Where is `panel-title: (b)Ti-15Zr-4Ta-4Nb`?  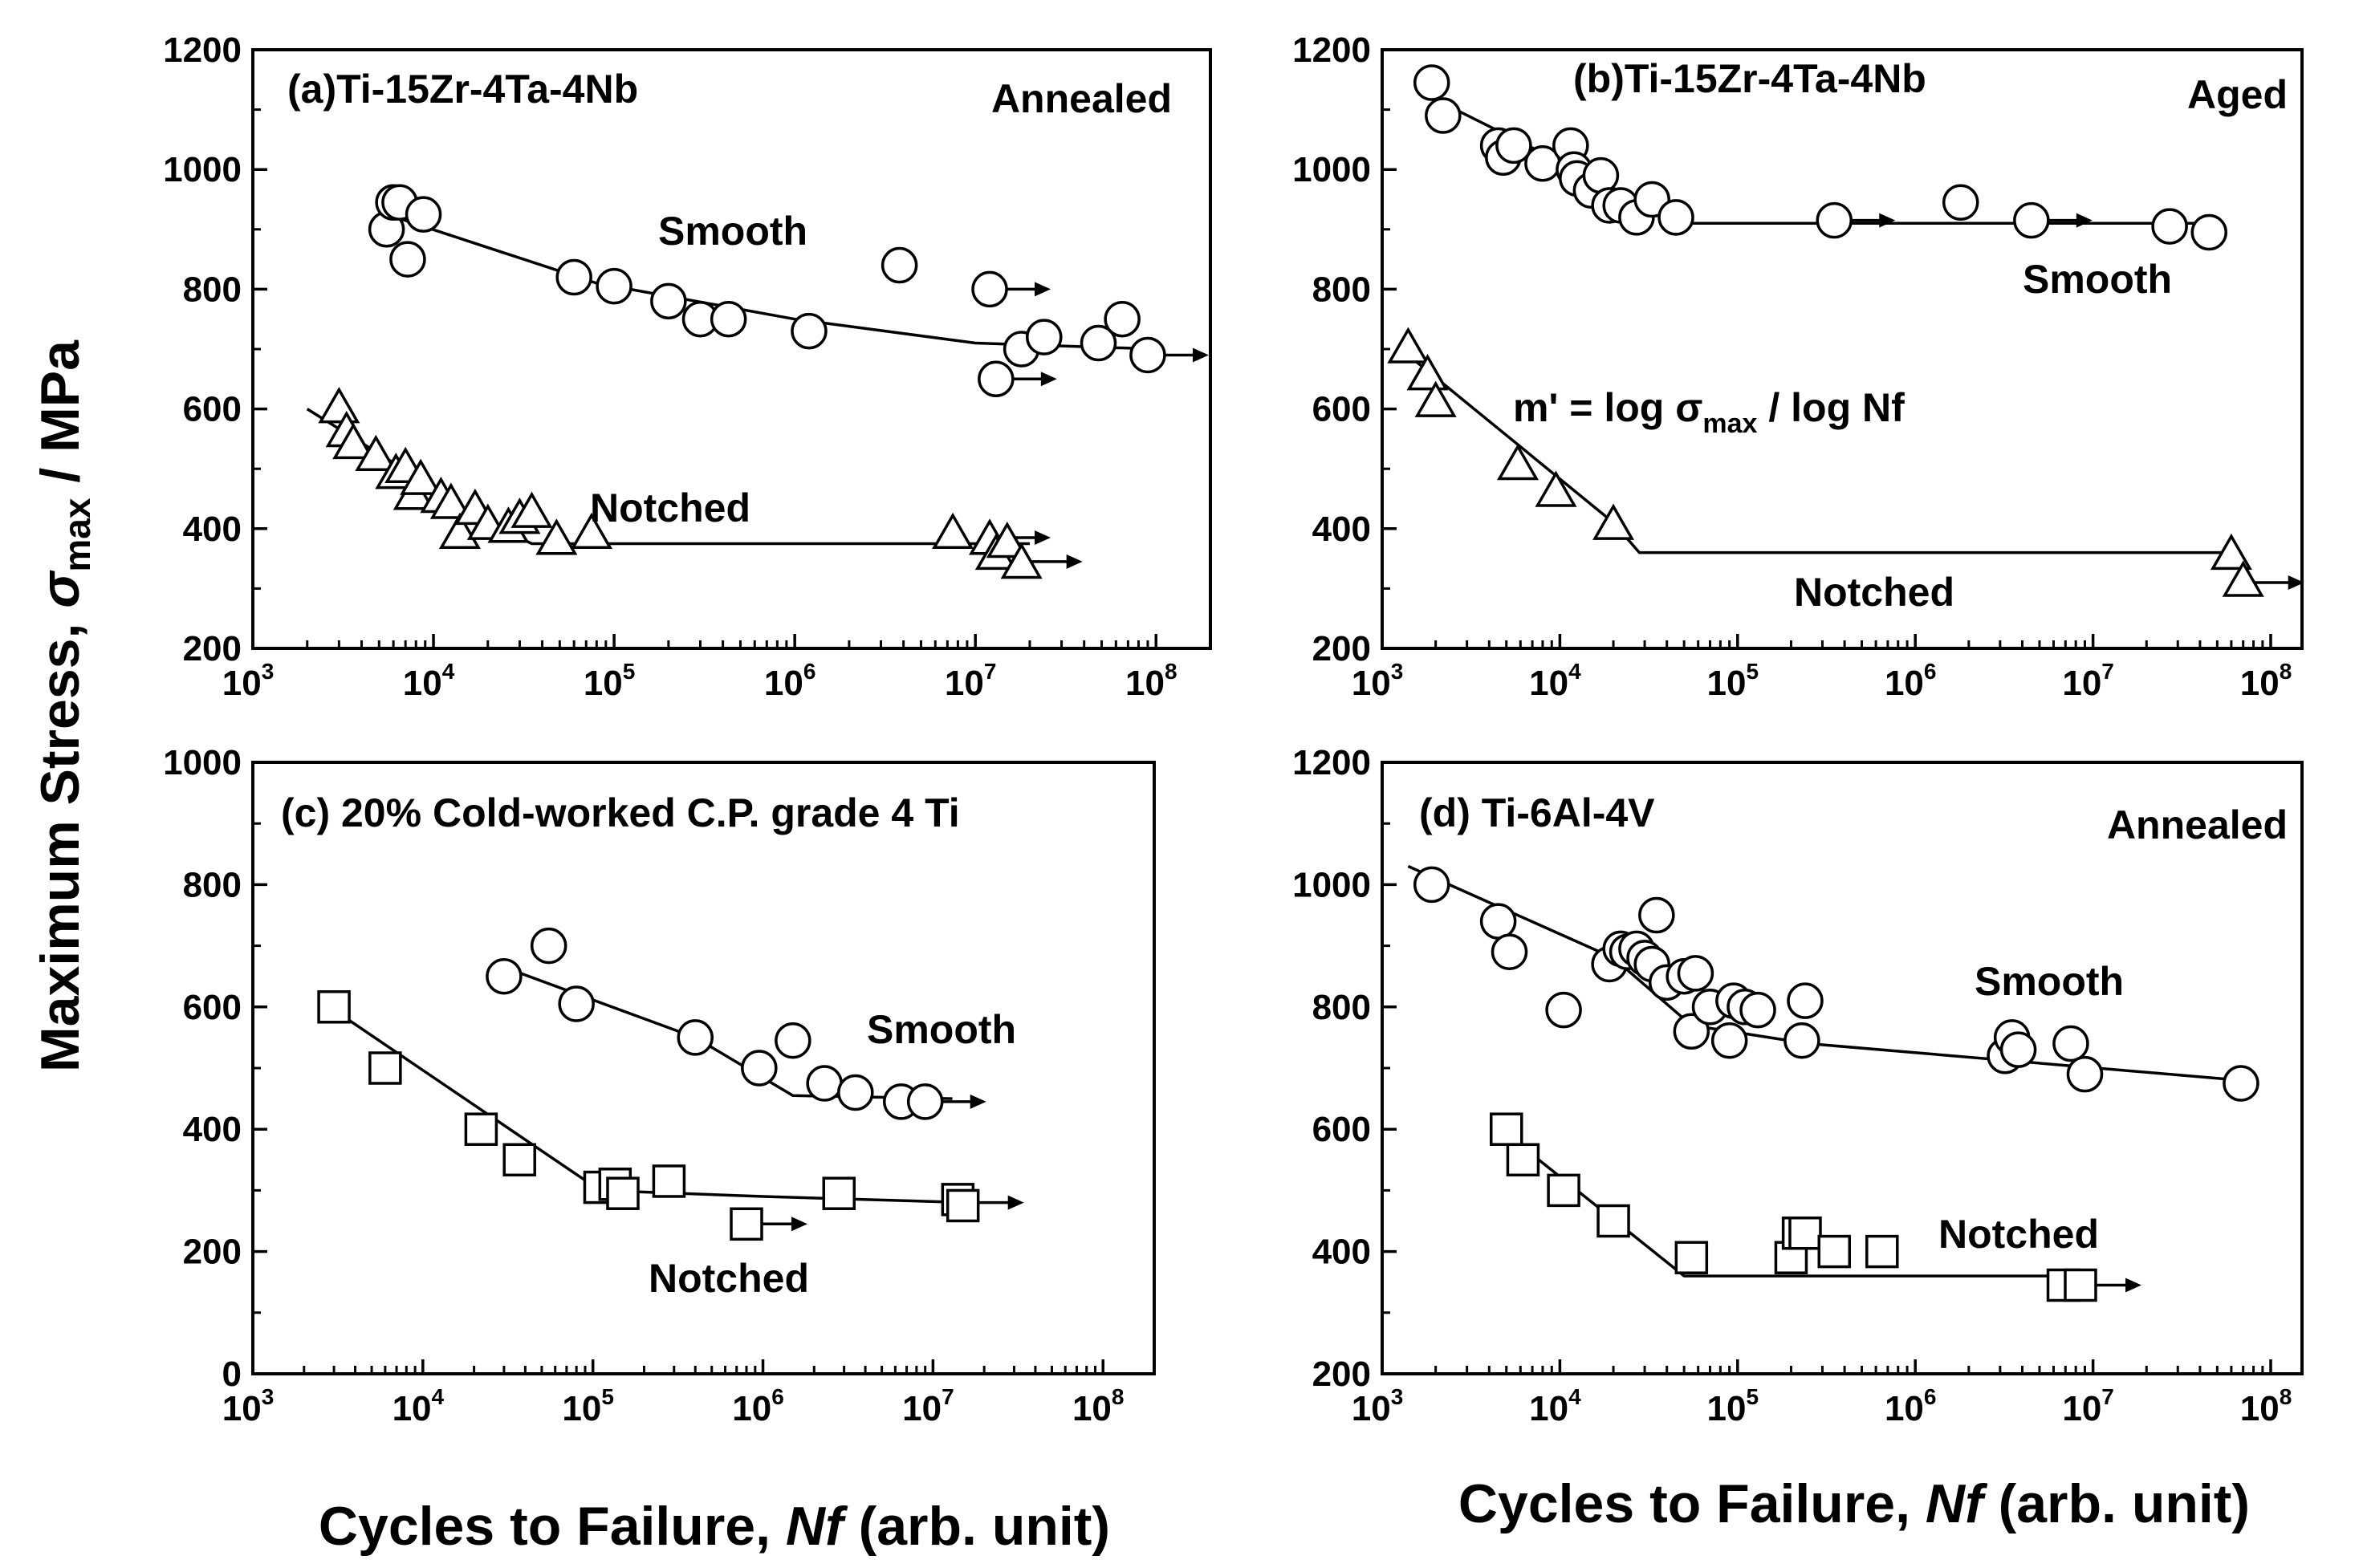
panel-title: (b)Ti-15Zr-4Ta-4Nb is located at coordinates (1749, 78).